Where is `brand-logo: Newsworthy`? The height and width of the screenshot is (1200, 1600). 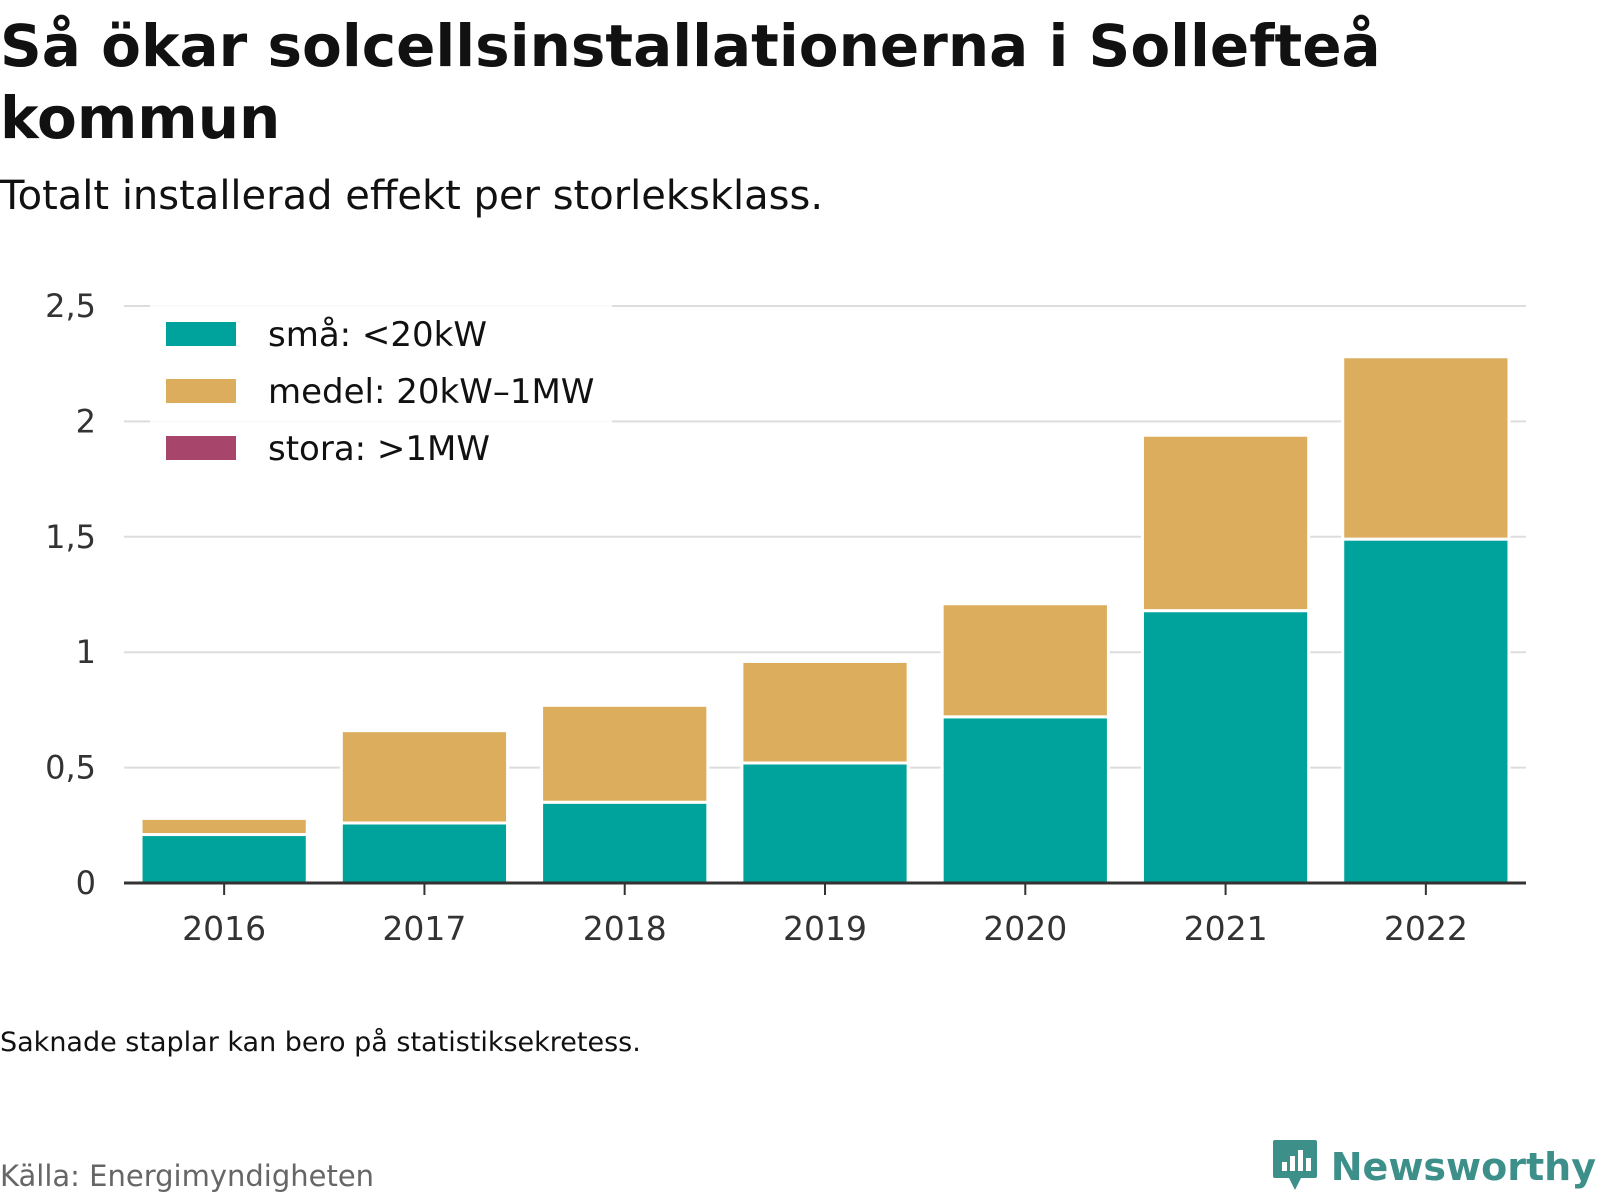
brand-logo: Newsworthy is located at coordinates (1433, 1167).